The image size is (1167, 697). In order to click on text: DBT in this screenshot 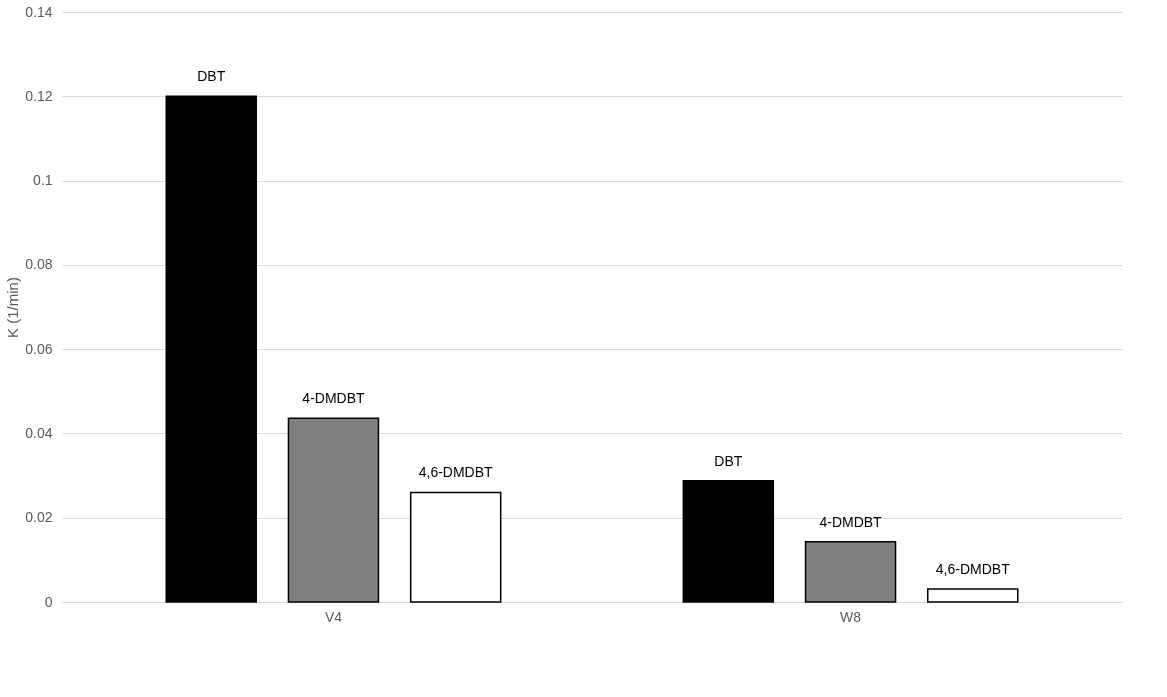, I will do `click(728, 460)`.